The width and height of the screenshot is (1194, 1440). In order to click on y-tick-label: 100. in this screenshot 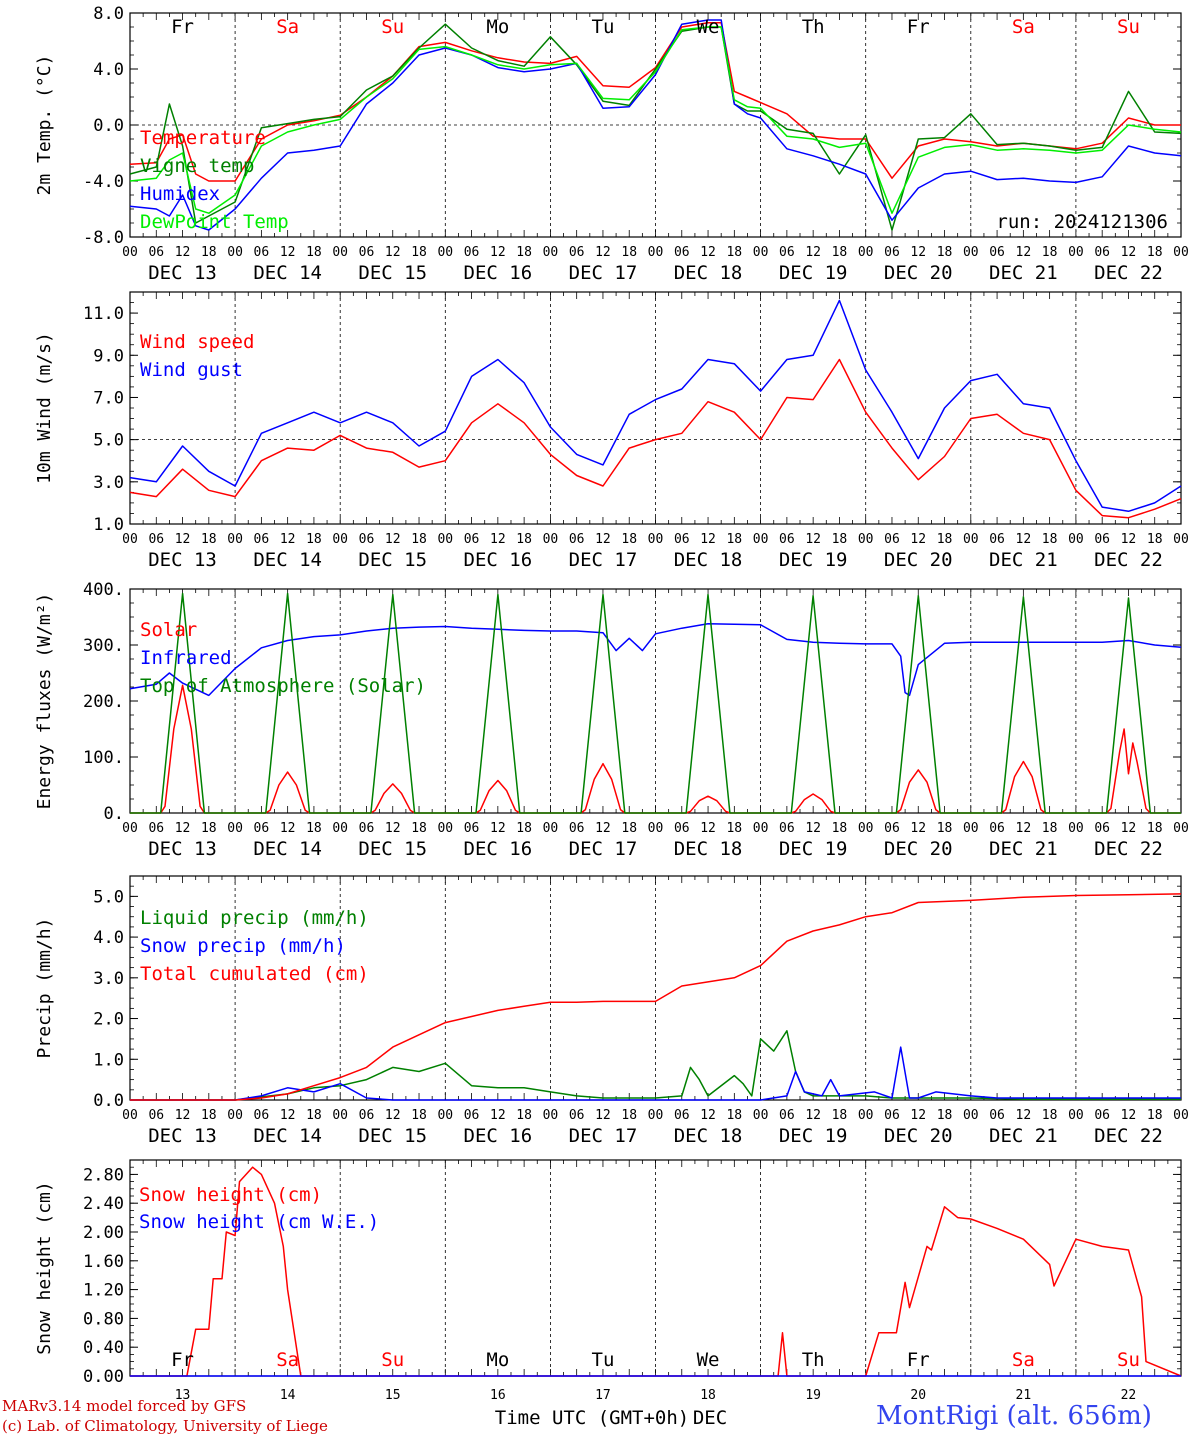, I will do `click(103, 758)`.